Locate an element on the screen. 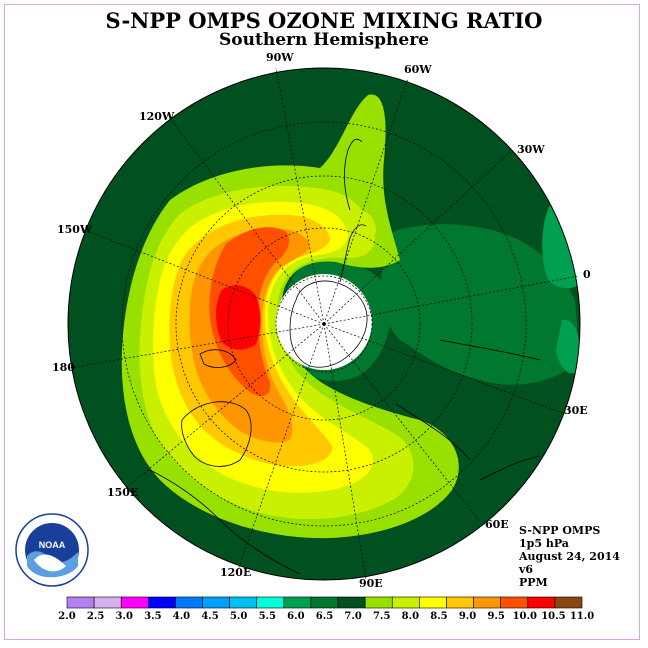 Image resolution: width=648 pixels, height=648 pixels. colorbar-tick-label: 11.0 is located at coordinates (582, 616).